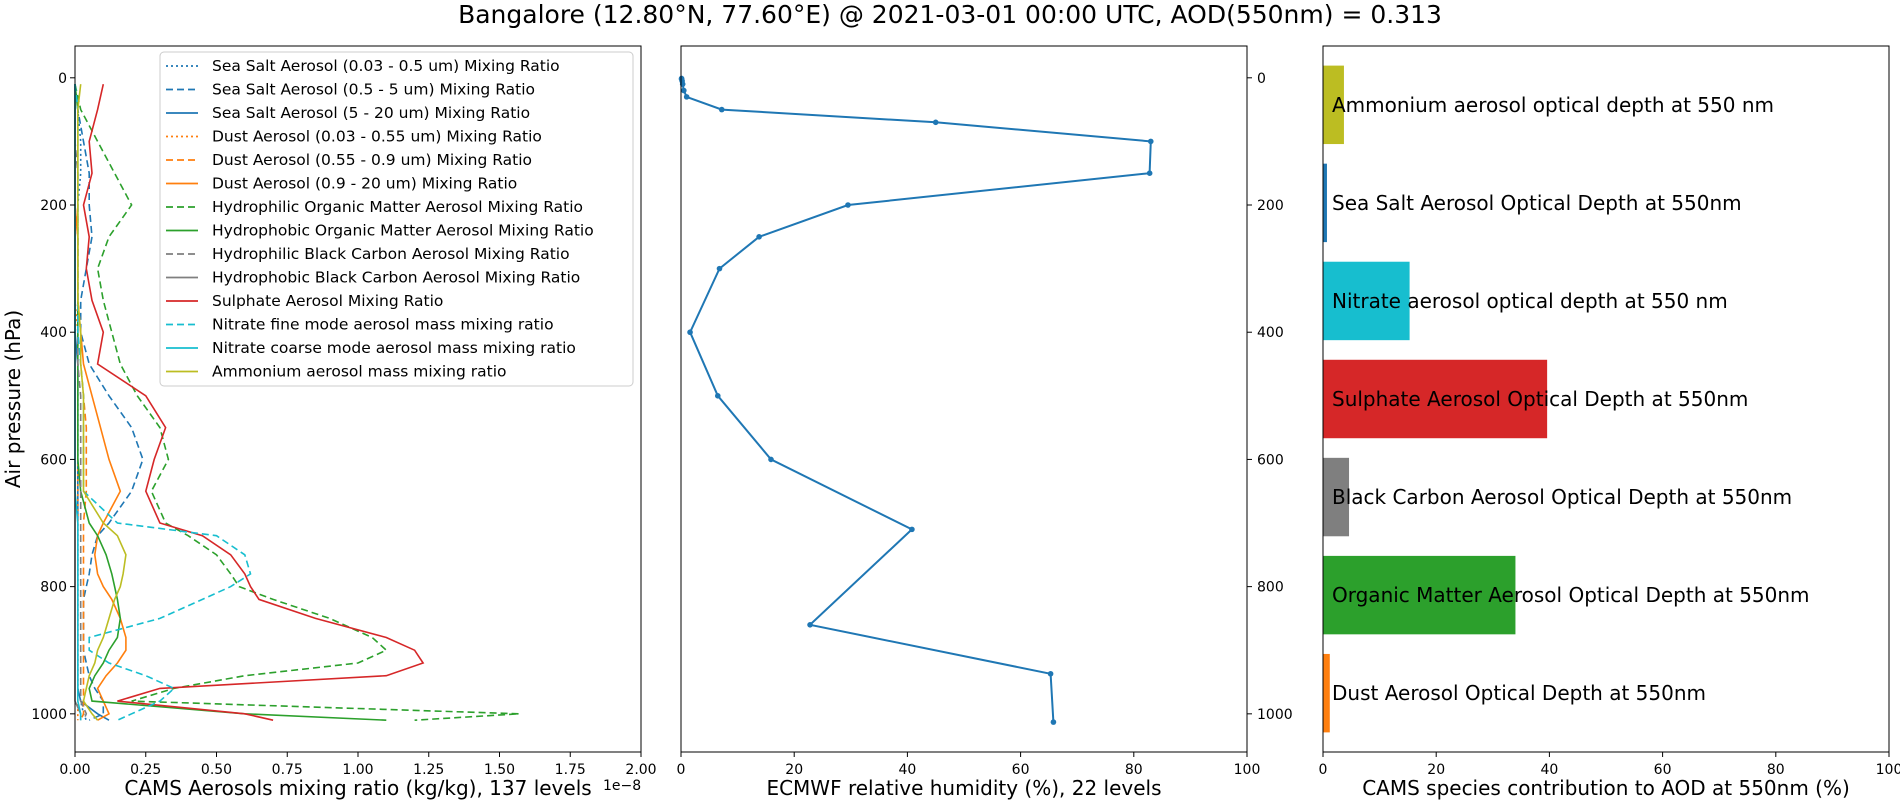  What do you see at coordinates (622, 786) in the screenshot?
I see `aerosol-x-exponent: 1e−8` at bounding box center [622, 786].